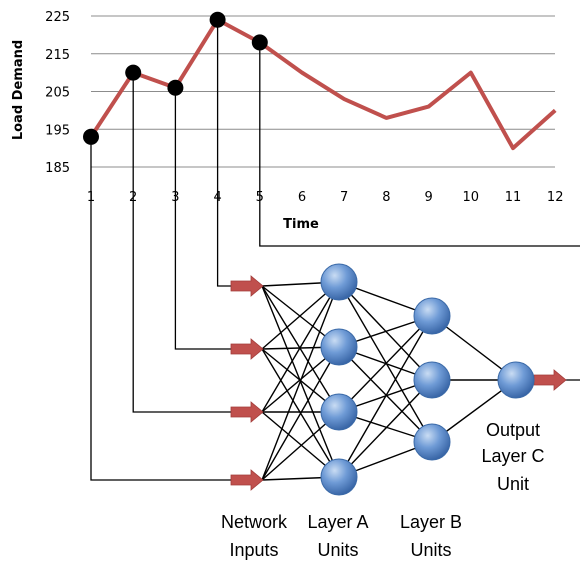  I want to click on x-tick-8: 8, so click(386, 197).